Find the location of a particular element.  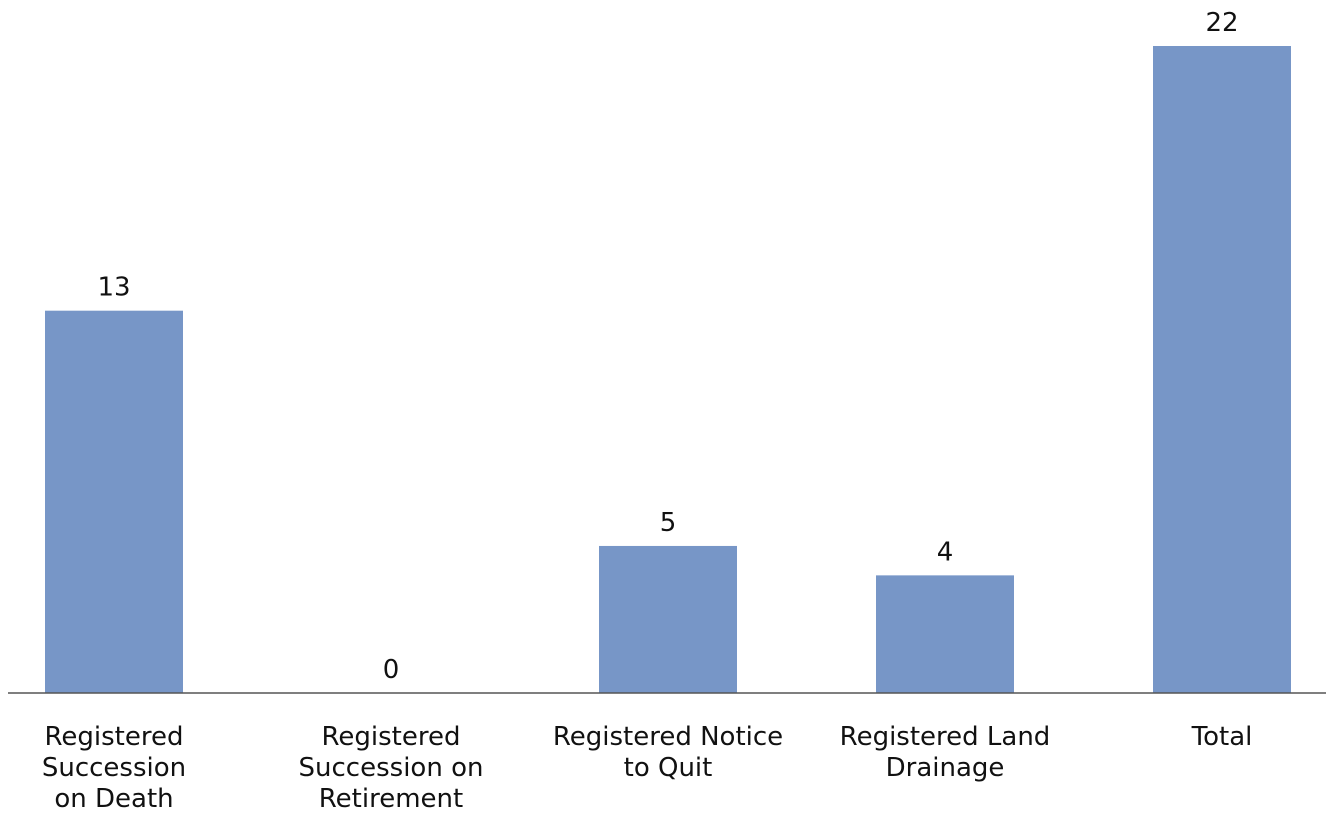

category-label-3: Registered Land Drainage is located at coordinates (945, 752).